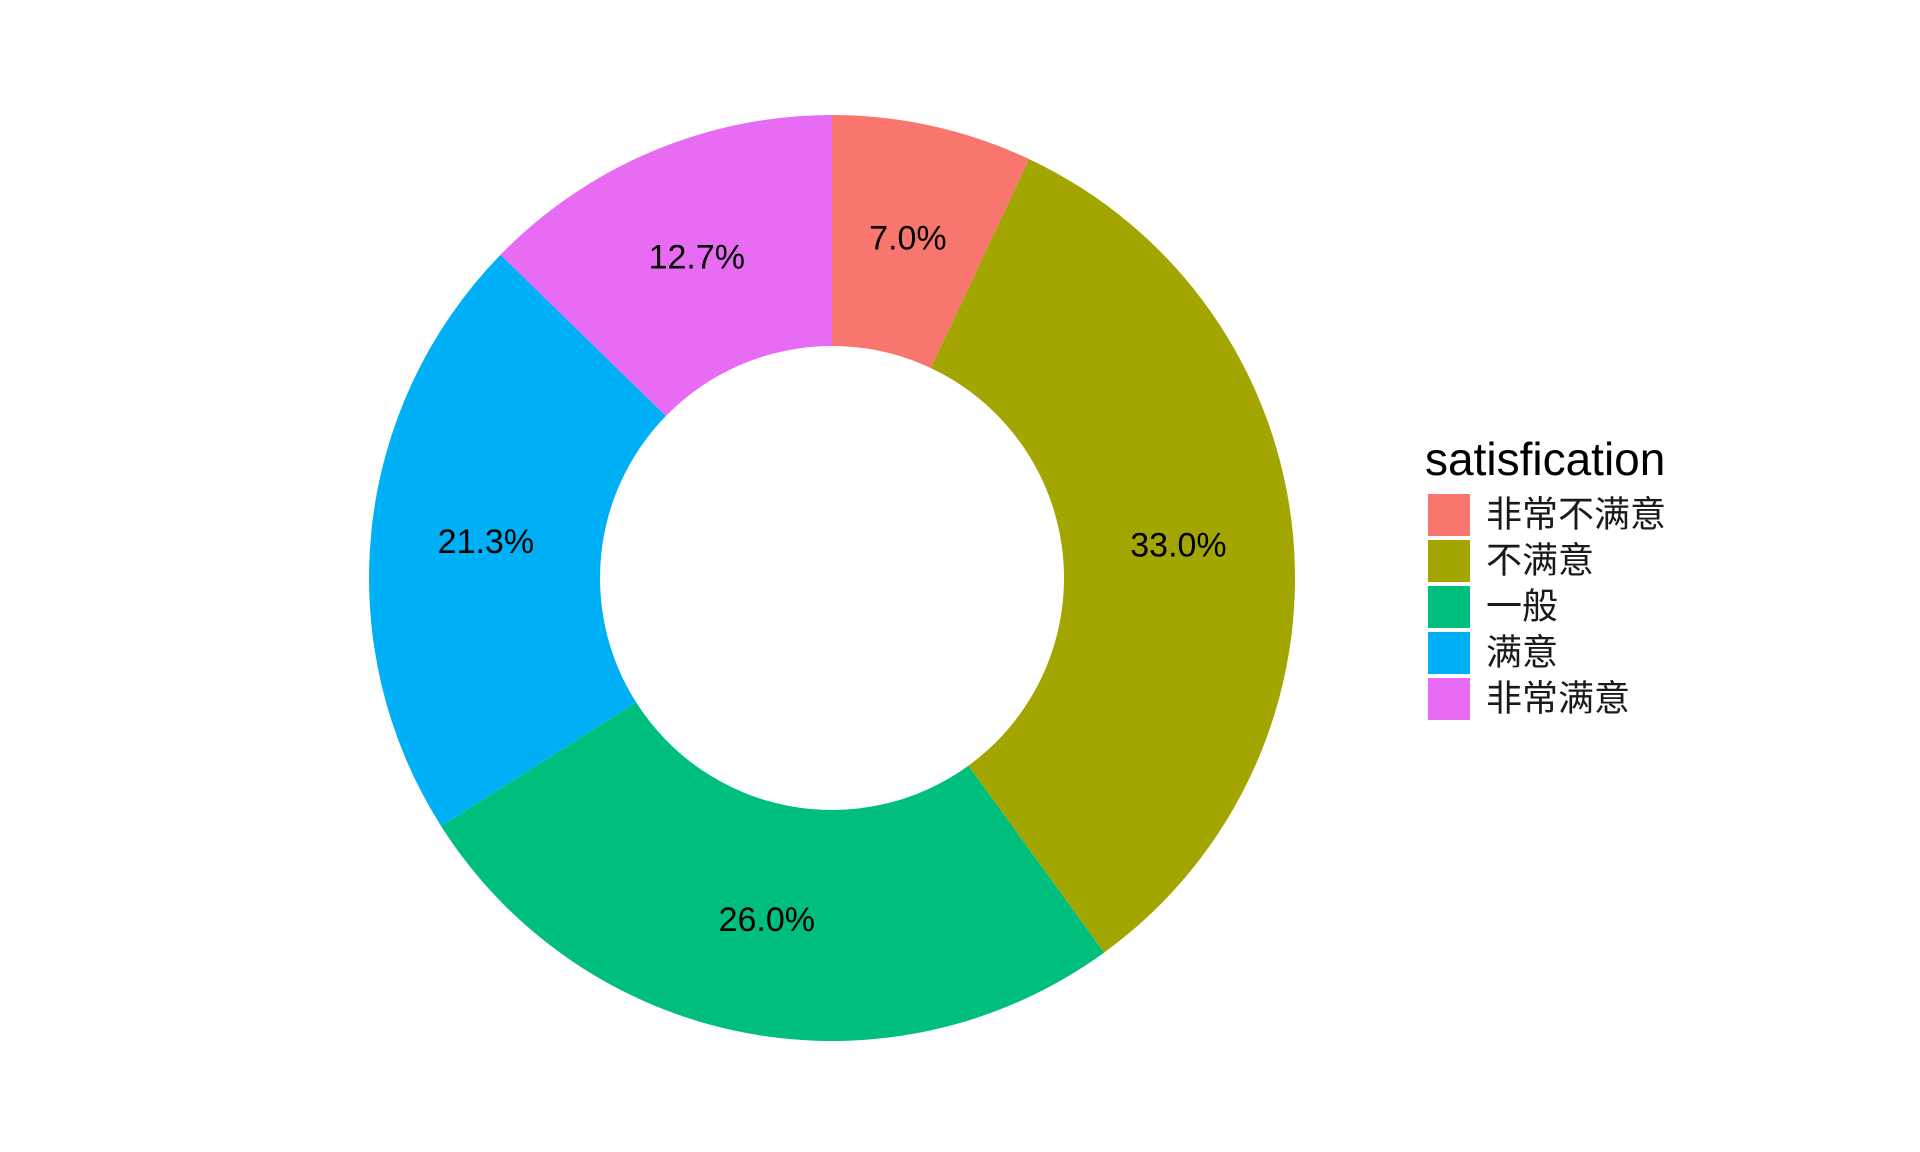 The height and width of the screenshot is (1152, 1920). What do you see at coordinates (908, 238) in the screenshot?
I see `slice-value-label: 7.0%` at bounding box center [908, 238].